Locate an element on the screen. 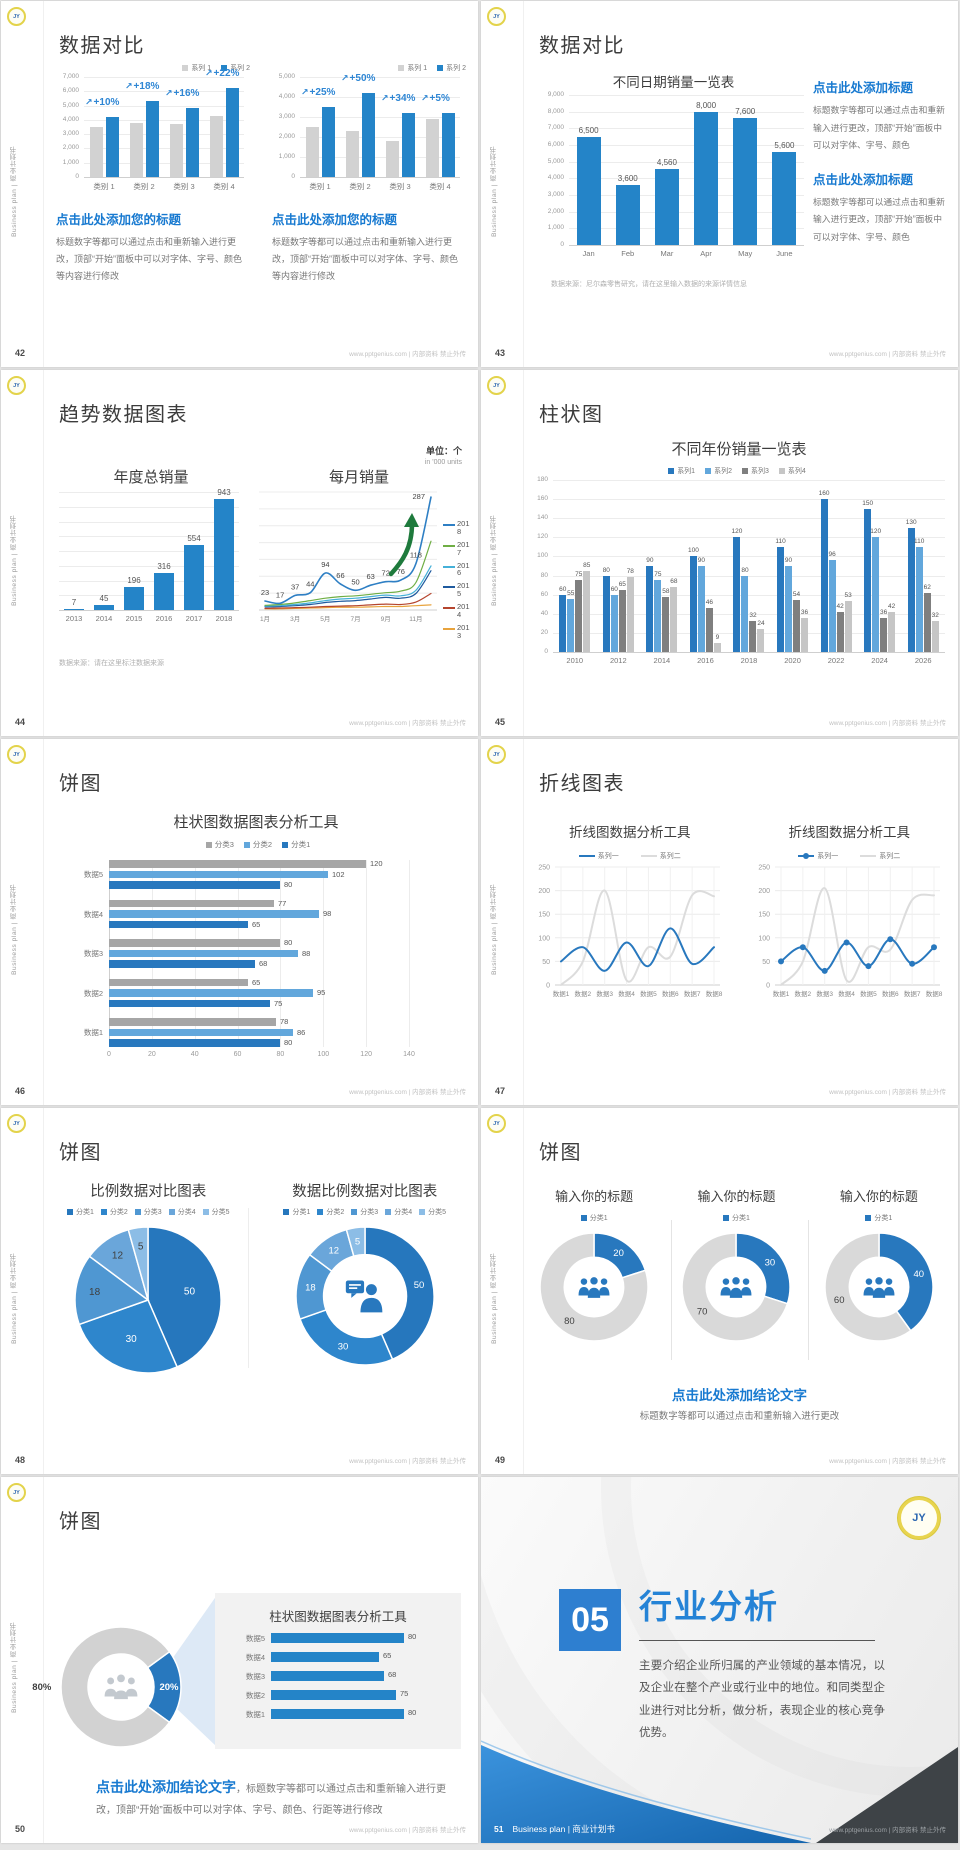  svg-text: 200 is located at coordinates (764, 891).